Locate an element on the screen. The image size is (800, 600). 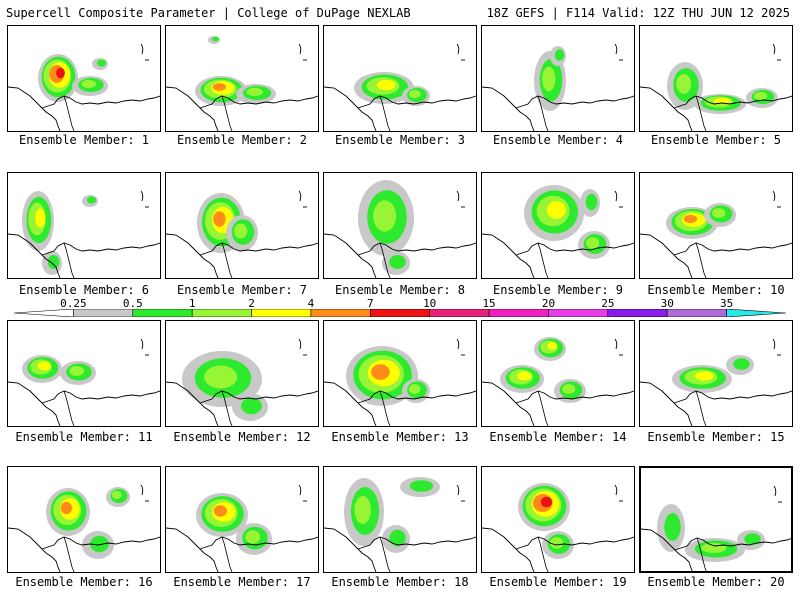
member-label-3: Ensemble Member: 3 is located at coordinates (400, 140).